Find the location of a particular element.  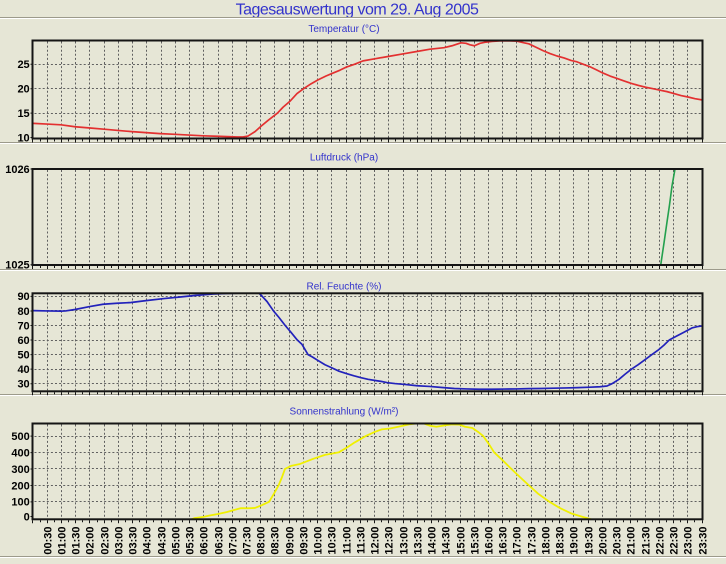

svg-text: 01:00 is located at coordinates (62, 541).